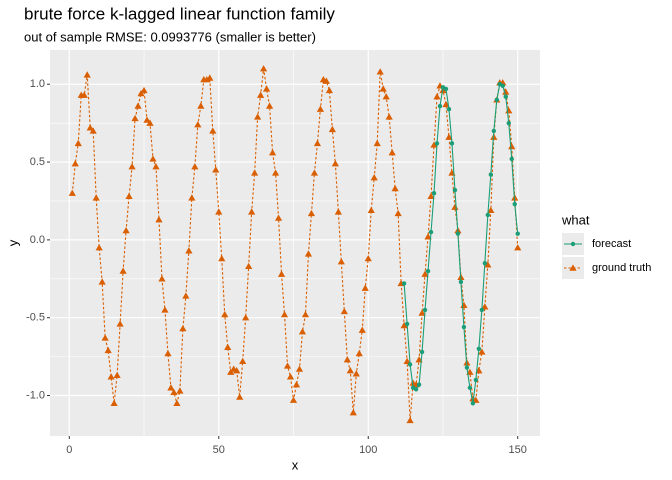 Image resolution: width=672 pixels, height=480 pixels. What do you see at coordinates (37, 162) in the screenshot?
I see `y-tick-label: 0.5` at bounding box center [37, 162].